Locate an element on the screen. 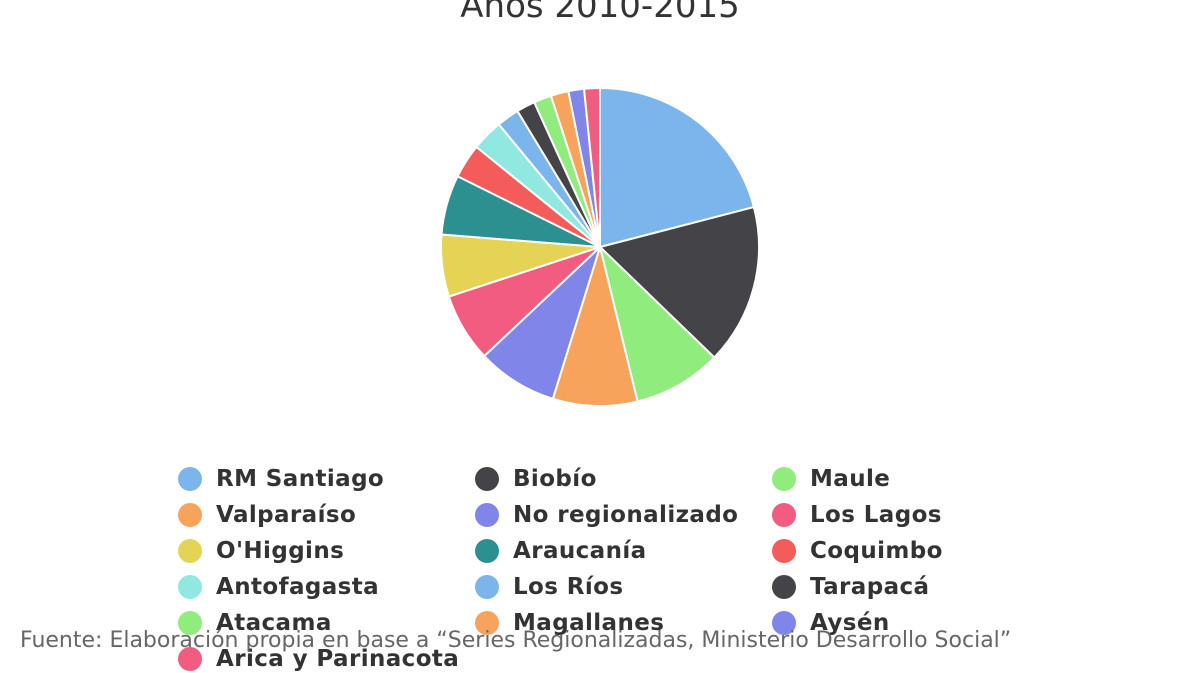 The image size is (1200, 673). chart-title: Años 2010-2015 is located at coordinates (600, 13).